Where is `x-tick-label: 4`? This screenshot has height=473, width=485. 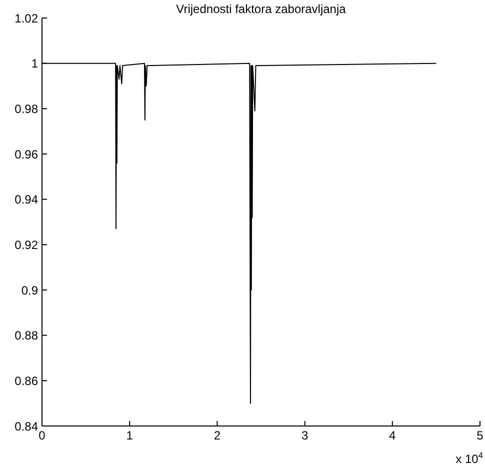
x-tick-label: 4 is located at coordinates (392, 435).